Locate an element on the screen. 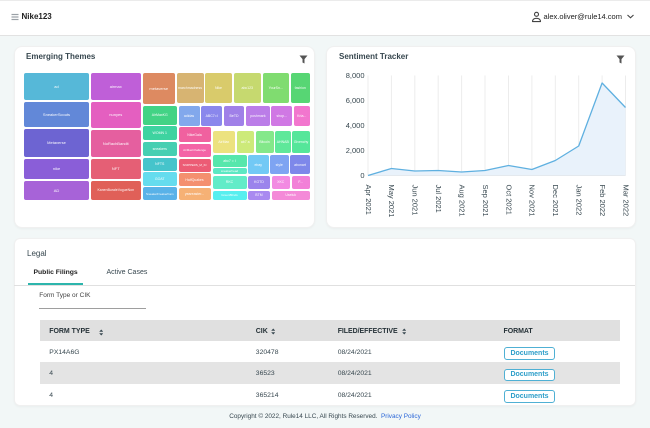  svg-text: 2,000 is located at coordinates (355, 150).